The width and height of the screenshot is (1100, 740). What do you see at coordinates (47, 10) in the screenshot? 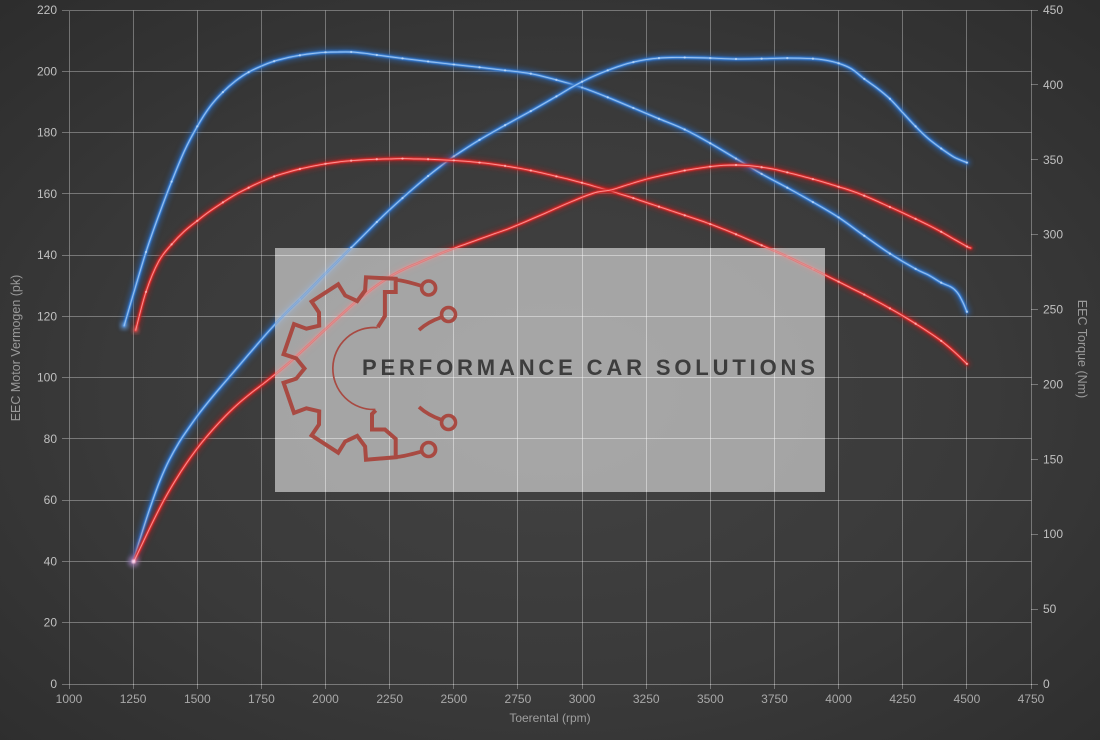
I see `svg-text: 220` at bounding box center [47, 10].